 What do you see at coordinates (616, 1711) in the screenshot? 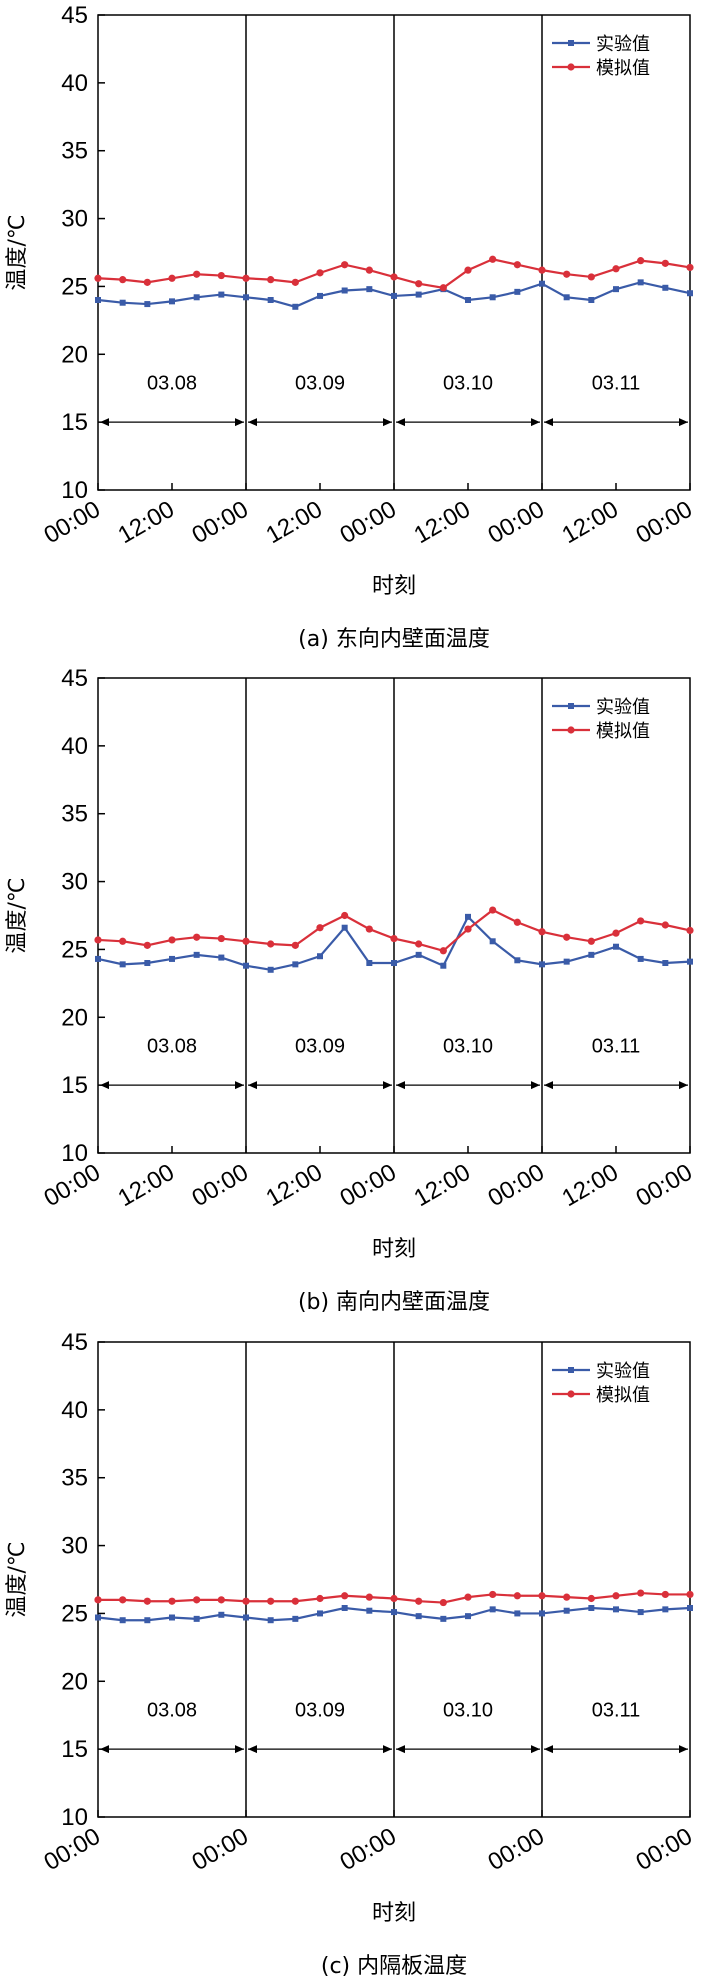
I see `day-label: 03.11` at bounding box center [616, 1711].